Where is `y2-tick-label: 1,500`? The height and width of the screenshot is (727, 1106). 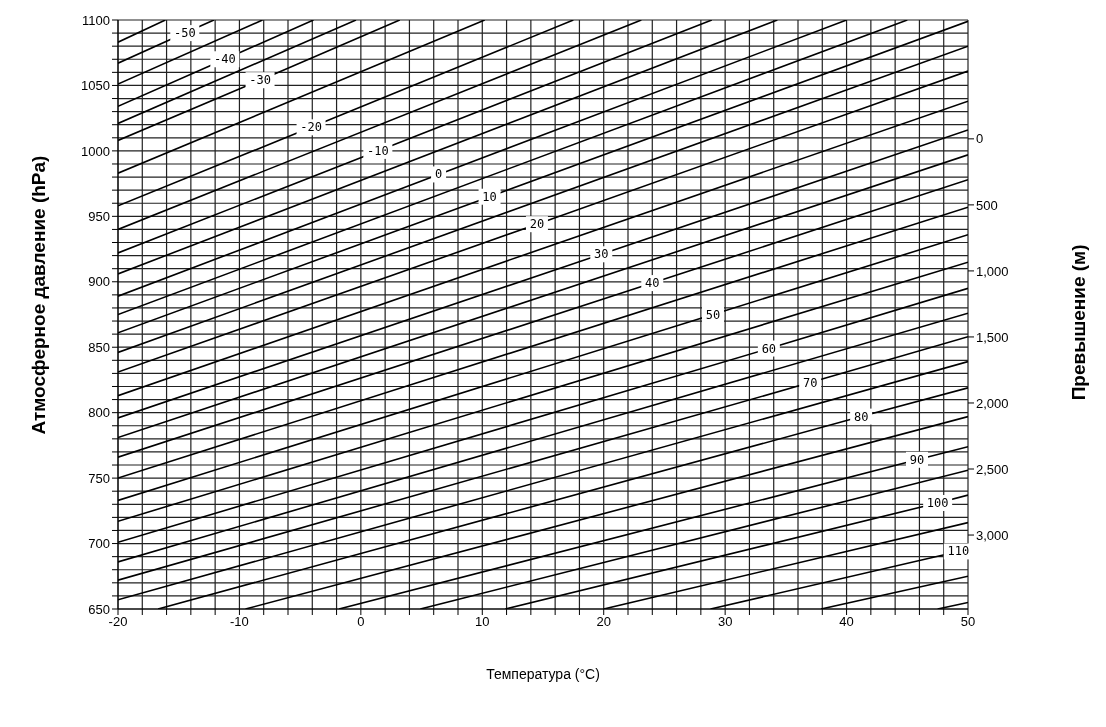
y2-tick-label: 1,500 is located at coordinates (992, 337).